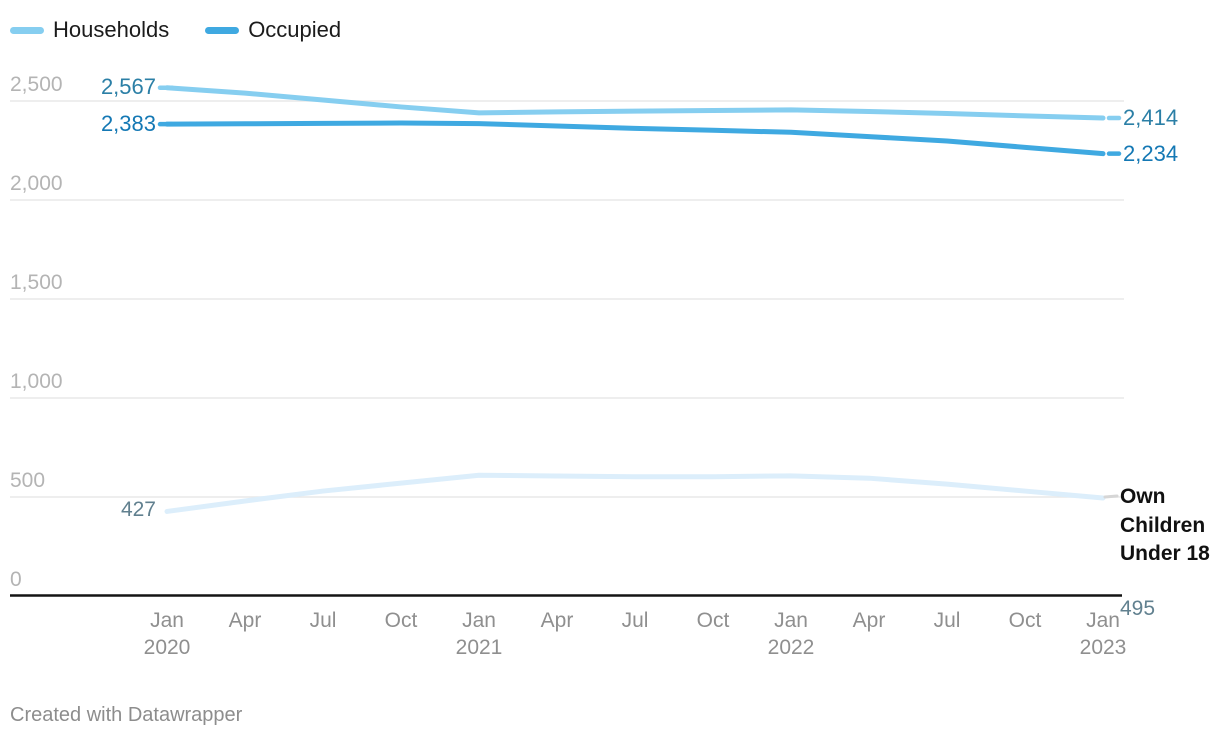 This screenshot has width=1220, height=742. Describe the element at coordinates (323, 620) in the screenshot. I see `x-axis-tick-jul-2: Jul` at that location.